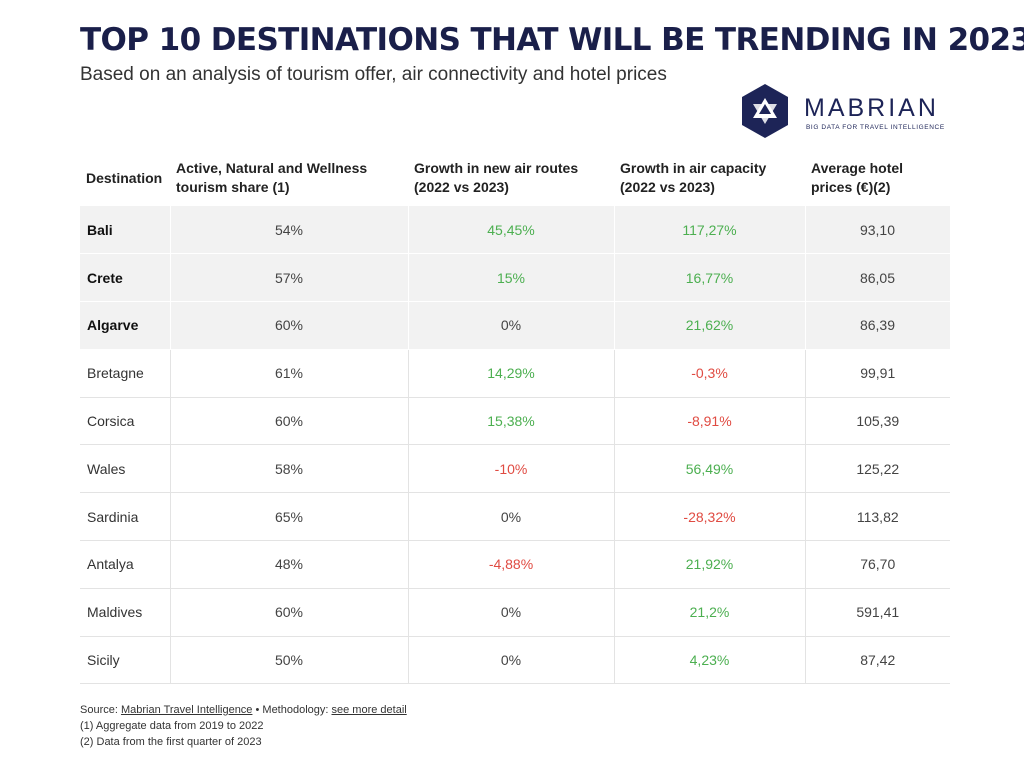 Image resolution: width=1024 pixels, height=768 pixels. What do you see at coordinates (710, 373) in the screenshot?
I see `cell-air-capacity: -0,3%` at bounding box center [710, 373].